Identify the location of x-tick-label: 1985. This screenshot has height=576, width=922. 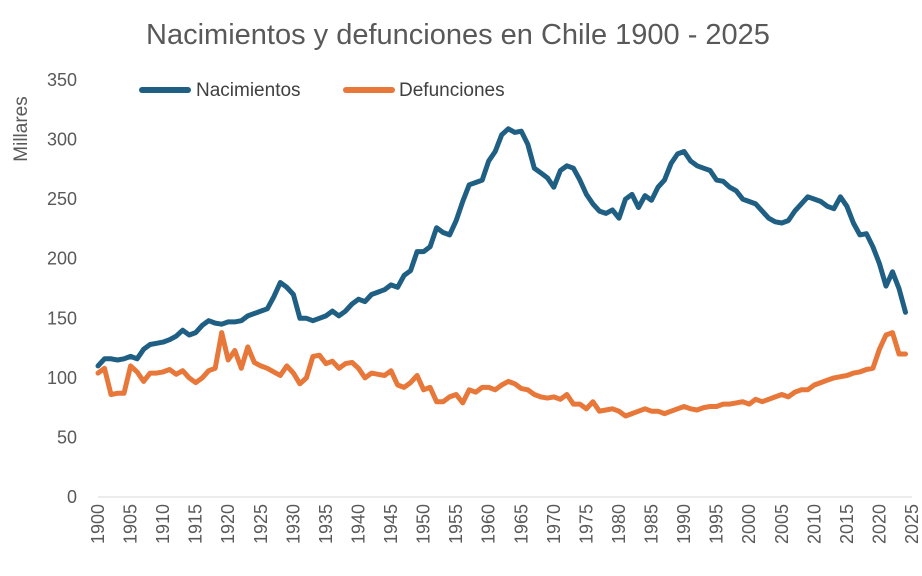
(652, 524).